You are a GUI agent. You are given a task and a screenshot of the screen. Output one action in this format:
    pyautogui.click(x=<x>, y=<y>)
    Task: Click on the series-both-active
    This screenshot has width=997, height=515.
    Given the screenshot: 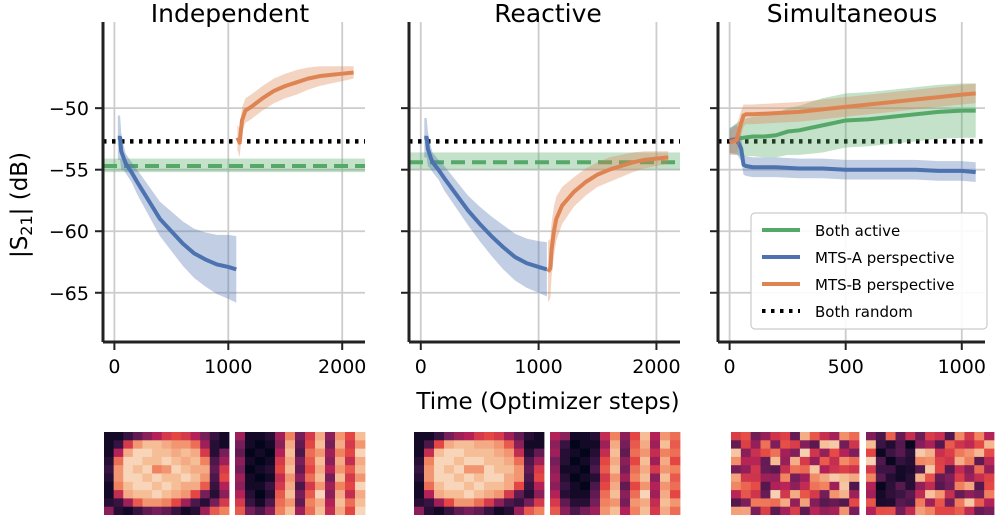 What is the action you would take?
    pyautogui.click(x=852, y=120)
    